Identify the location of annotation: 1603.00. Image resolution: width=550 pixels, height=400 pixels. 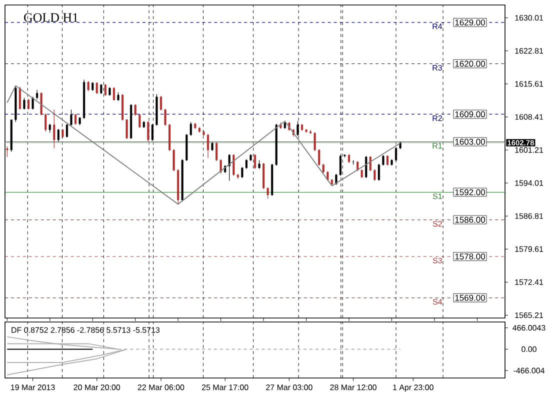
(470, 141).